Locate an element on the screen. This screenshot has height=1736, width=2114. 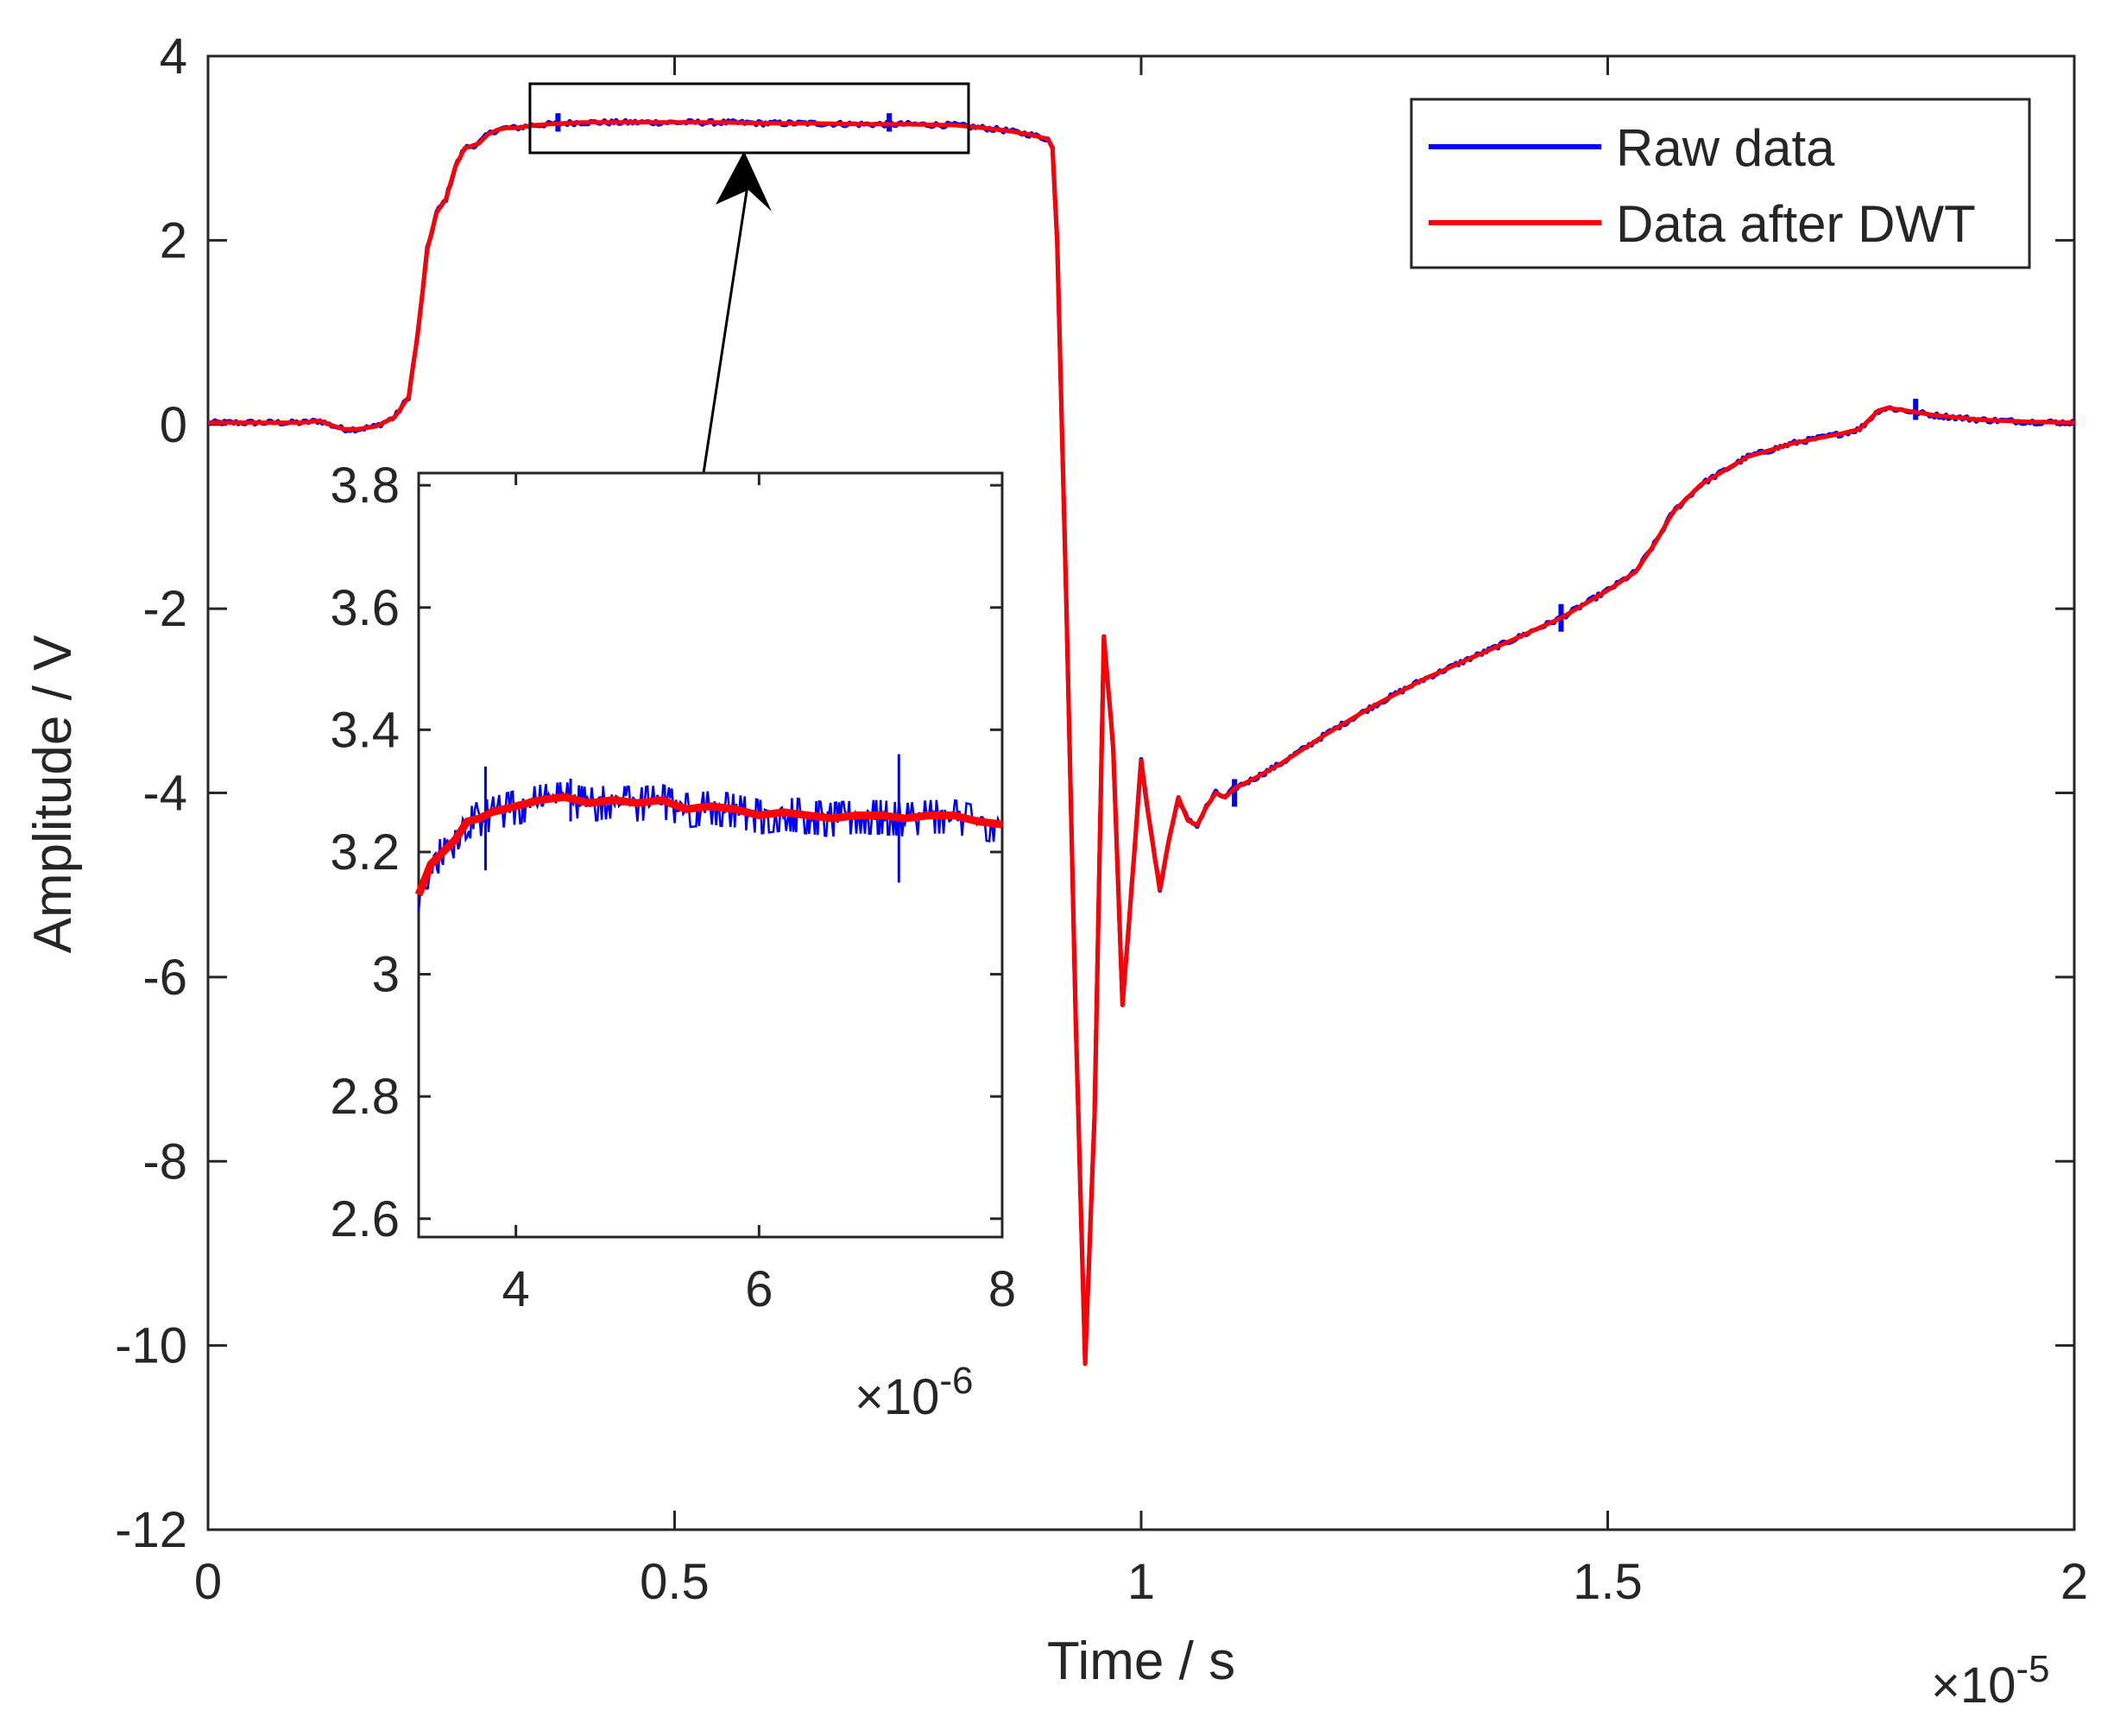
zoom-annotation is located at coordinates (749, 278).